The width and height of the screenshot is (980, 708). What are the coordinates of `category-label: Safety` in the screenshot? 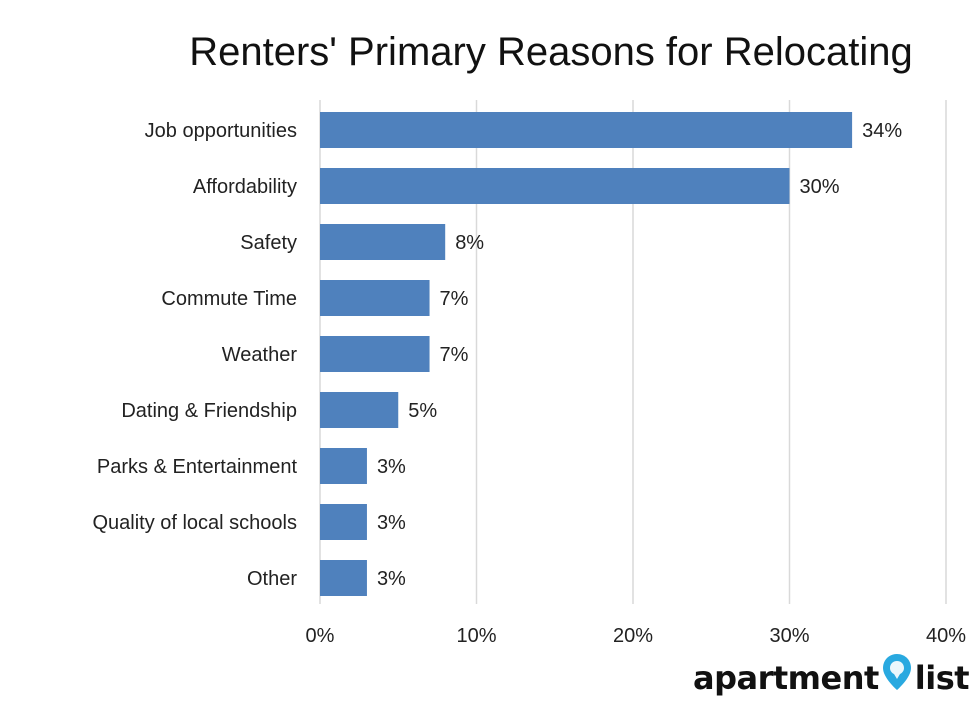 It's located at (268, 243).